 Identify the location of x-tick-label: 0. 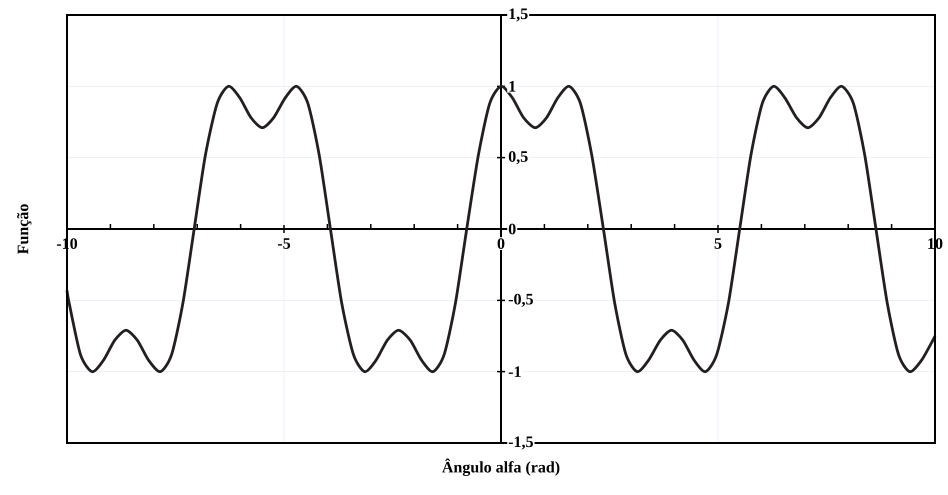
(501, 243).